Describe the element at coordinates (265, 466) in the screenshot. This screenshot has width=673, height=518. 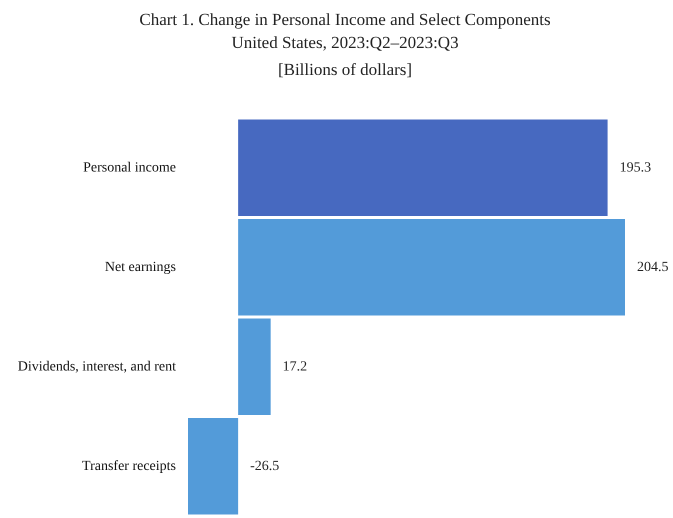
I see `data-label: -26.5` at that location.